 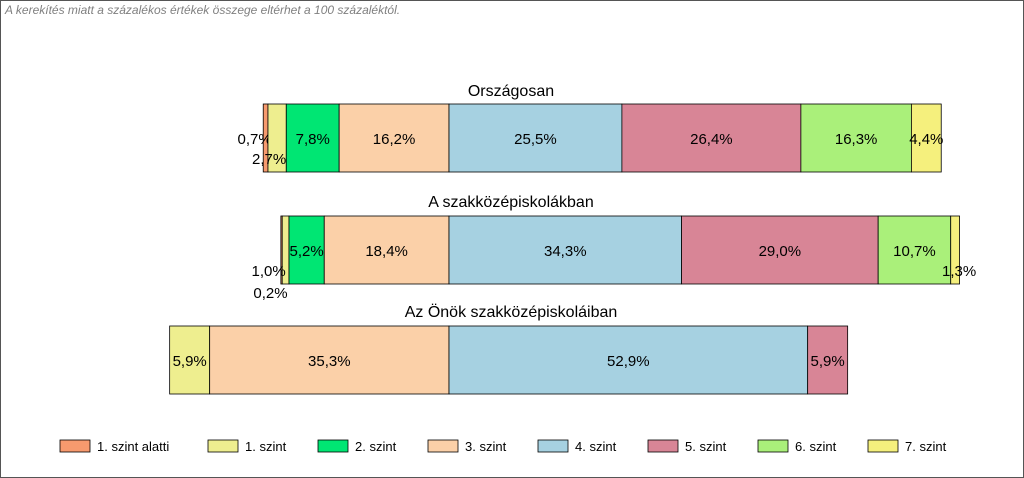 I want to click on data-label: 52,9%, so click(x=628, y=361).